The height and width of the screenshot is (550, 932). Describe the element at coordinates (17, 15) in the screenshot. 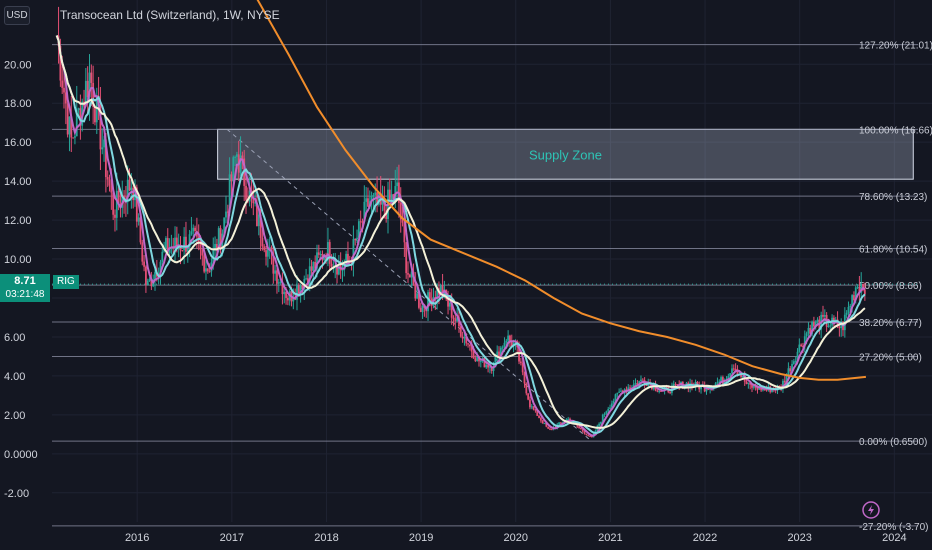

I see `currency-label: USD` at that location.